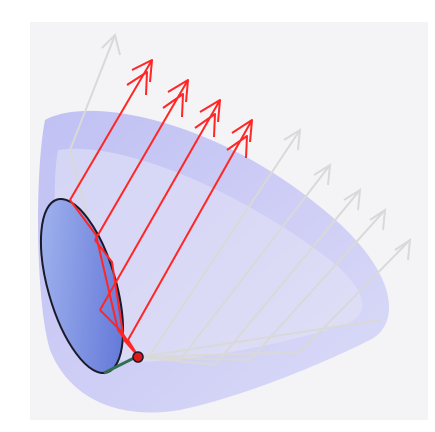 This screenshot has height=432, width=435. Describe the element at coordinates (138, 357) in the screenshot. I see `focal-feed-point` at that location.